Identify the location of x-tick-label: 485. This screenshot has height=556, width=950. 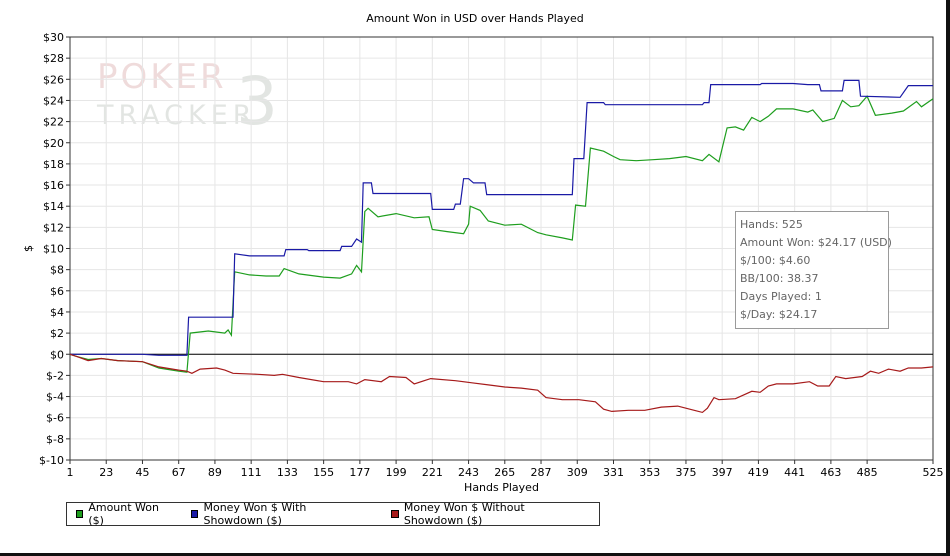
(867, 472).